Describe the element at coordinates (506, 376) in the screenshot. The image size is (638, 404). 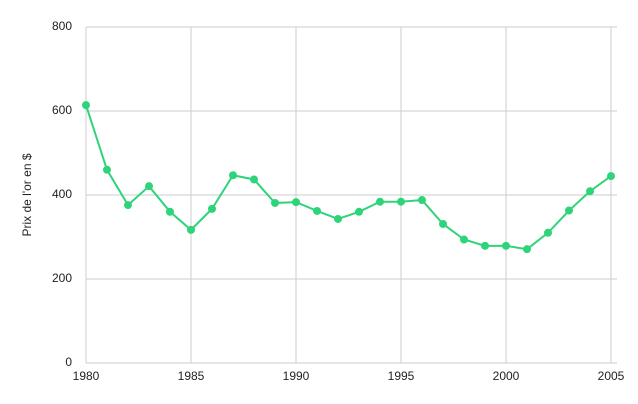
I see `x-tick-label: 2000` at that location.